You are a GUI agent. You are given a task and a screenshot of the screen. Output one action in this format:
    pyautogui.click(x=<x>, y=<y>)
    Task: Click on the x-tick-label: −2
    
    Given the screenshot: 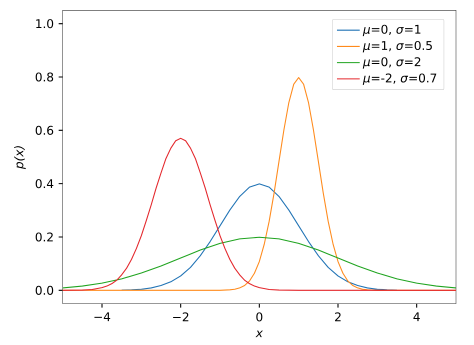 What is the action you would take?
    pyautogui.click(x=180, y=317)
    